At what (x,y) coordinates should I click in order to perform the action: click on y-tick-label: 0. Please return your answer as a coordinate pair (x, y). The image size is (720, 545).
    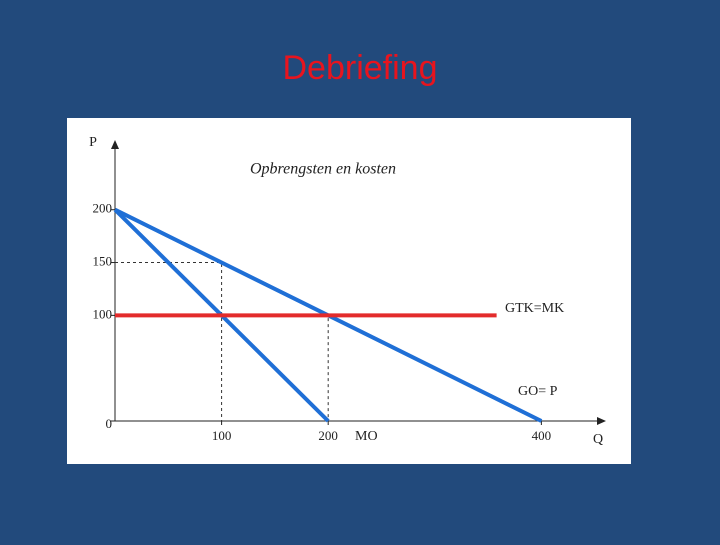
    Looking at the image, I should click on (109, 423).